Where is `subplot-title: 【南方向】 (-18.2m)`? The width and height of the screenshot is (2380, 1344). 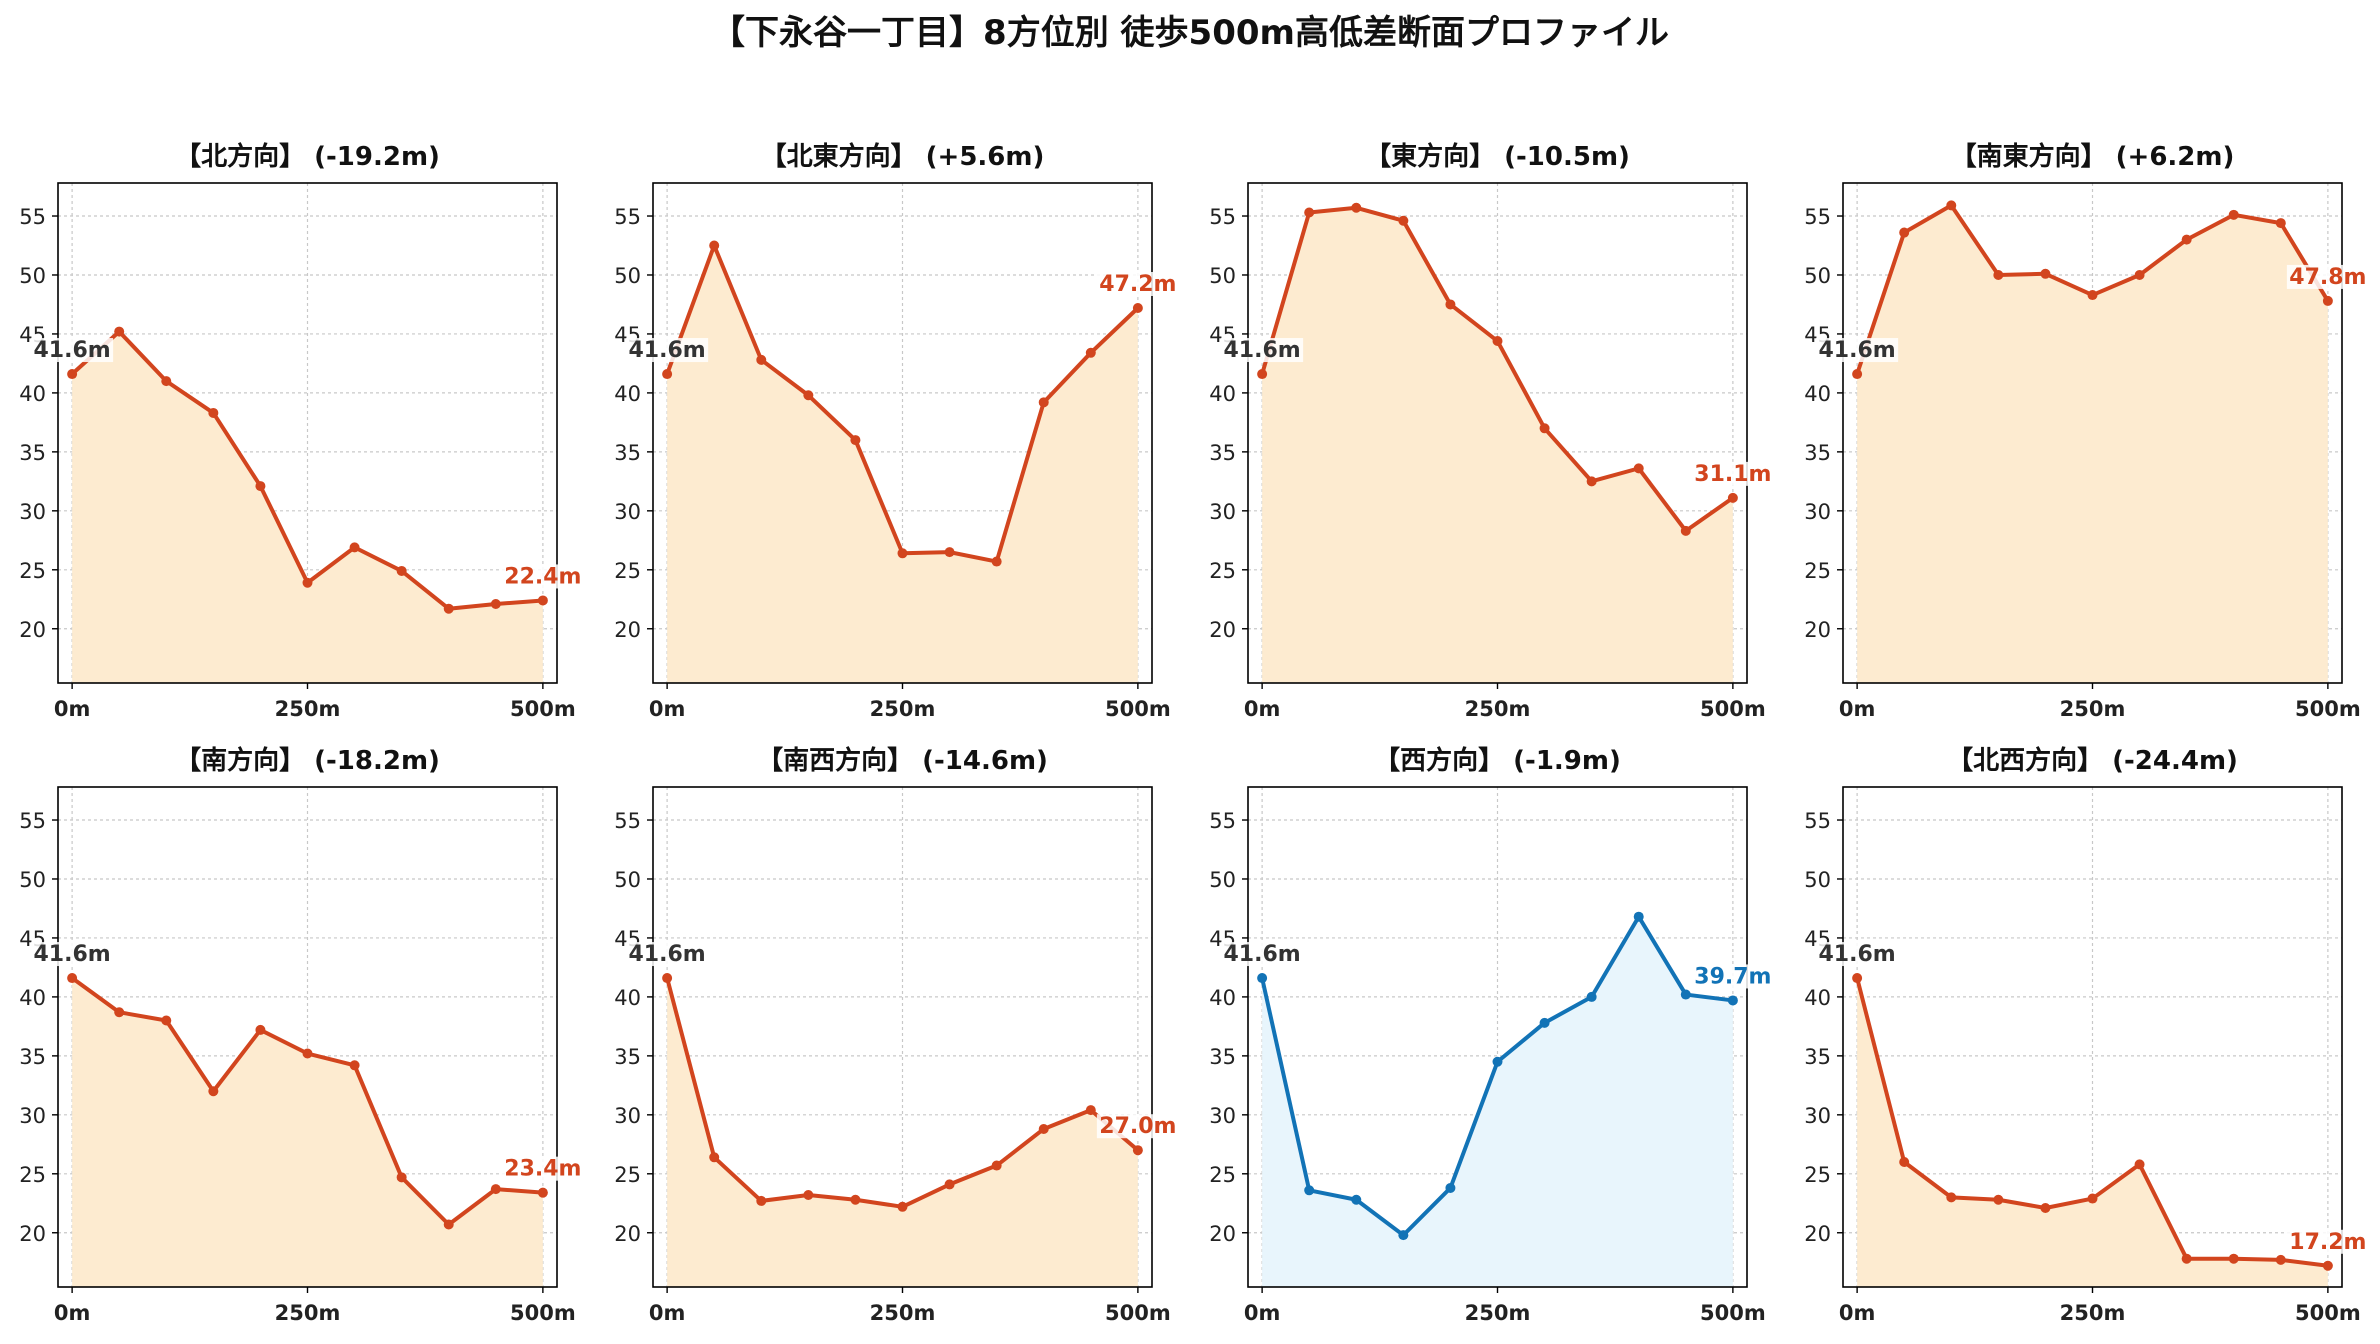 subplot-title: 【南方向】 (-18.2m) is located at coordinates (307, 760).